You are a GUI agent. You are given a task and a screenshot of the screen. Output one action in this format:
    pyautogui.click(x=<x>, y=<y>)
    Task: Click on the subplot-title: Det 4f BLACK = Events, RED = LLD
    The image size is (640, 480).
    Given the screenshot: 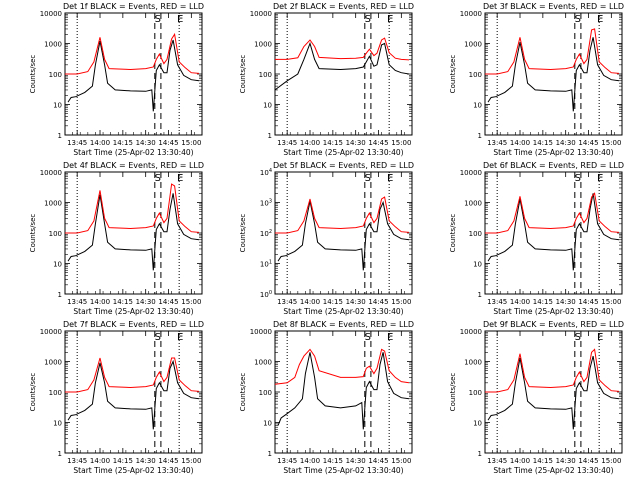 What is the action you would take?
    pyautogui.click(x=133, y=165)
    